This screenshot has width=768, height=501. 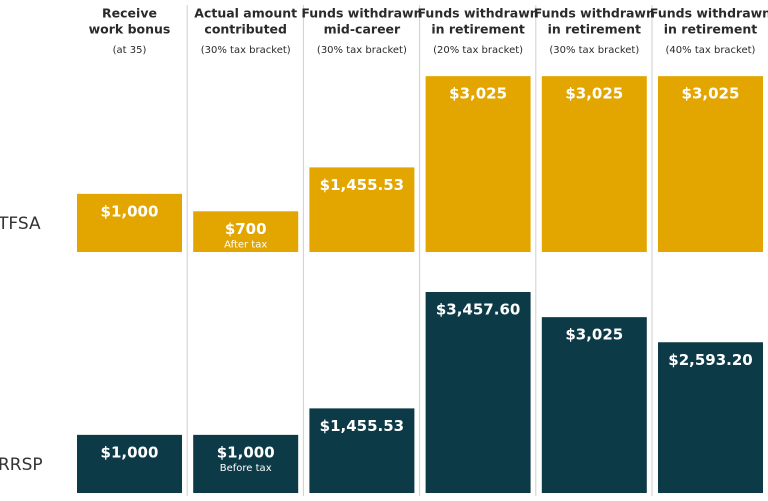 I want to click on value-sublabel: After tax, so click(x=245, y=244).